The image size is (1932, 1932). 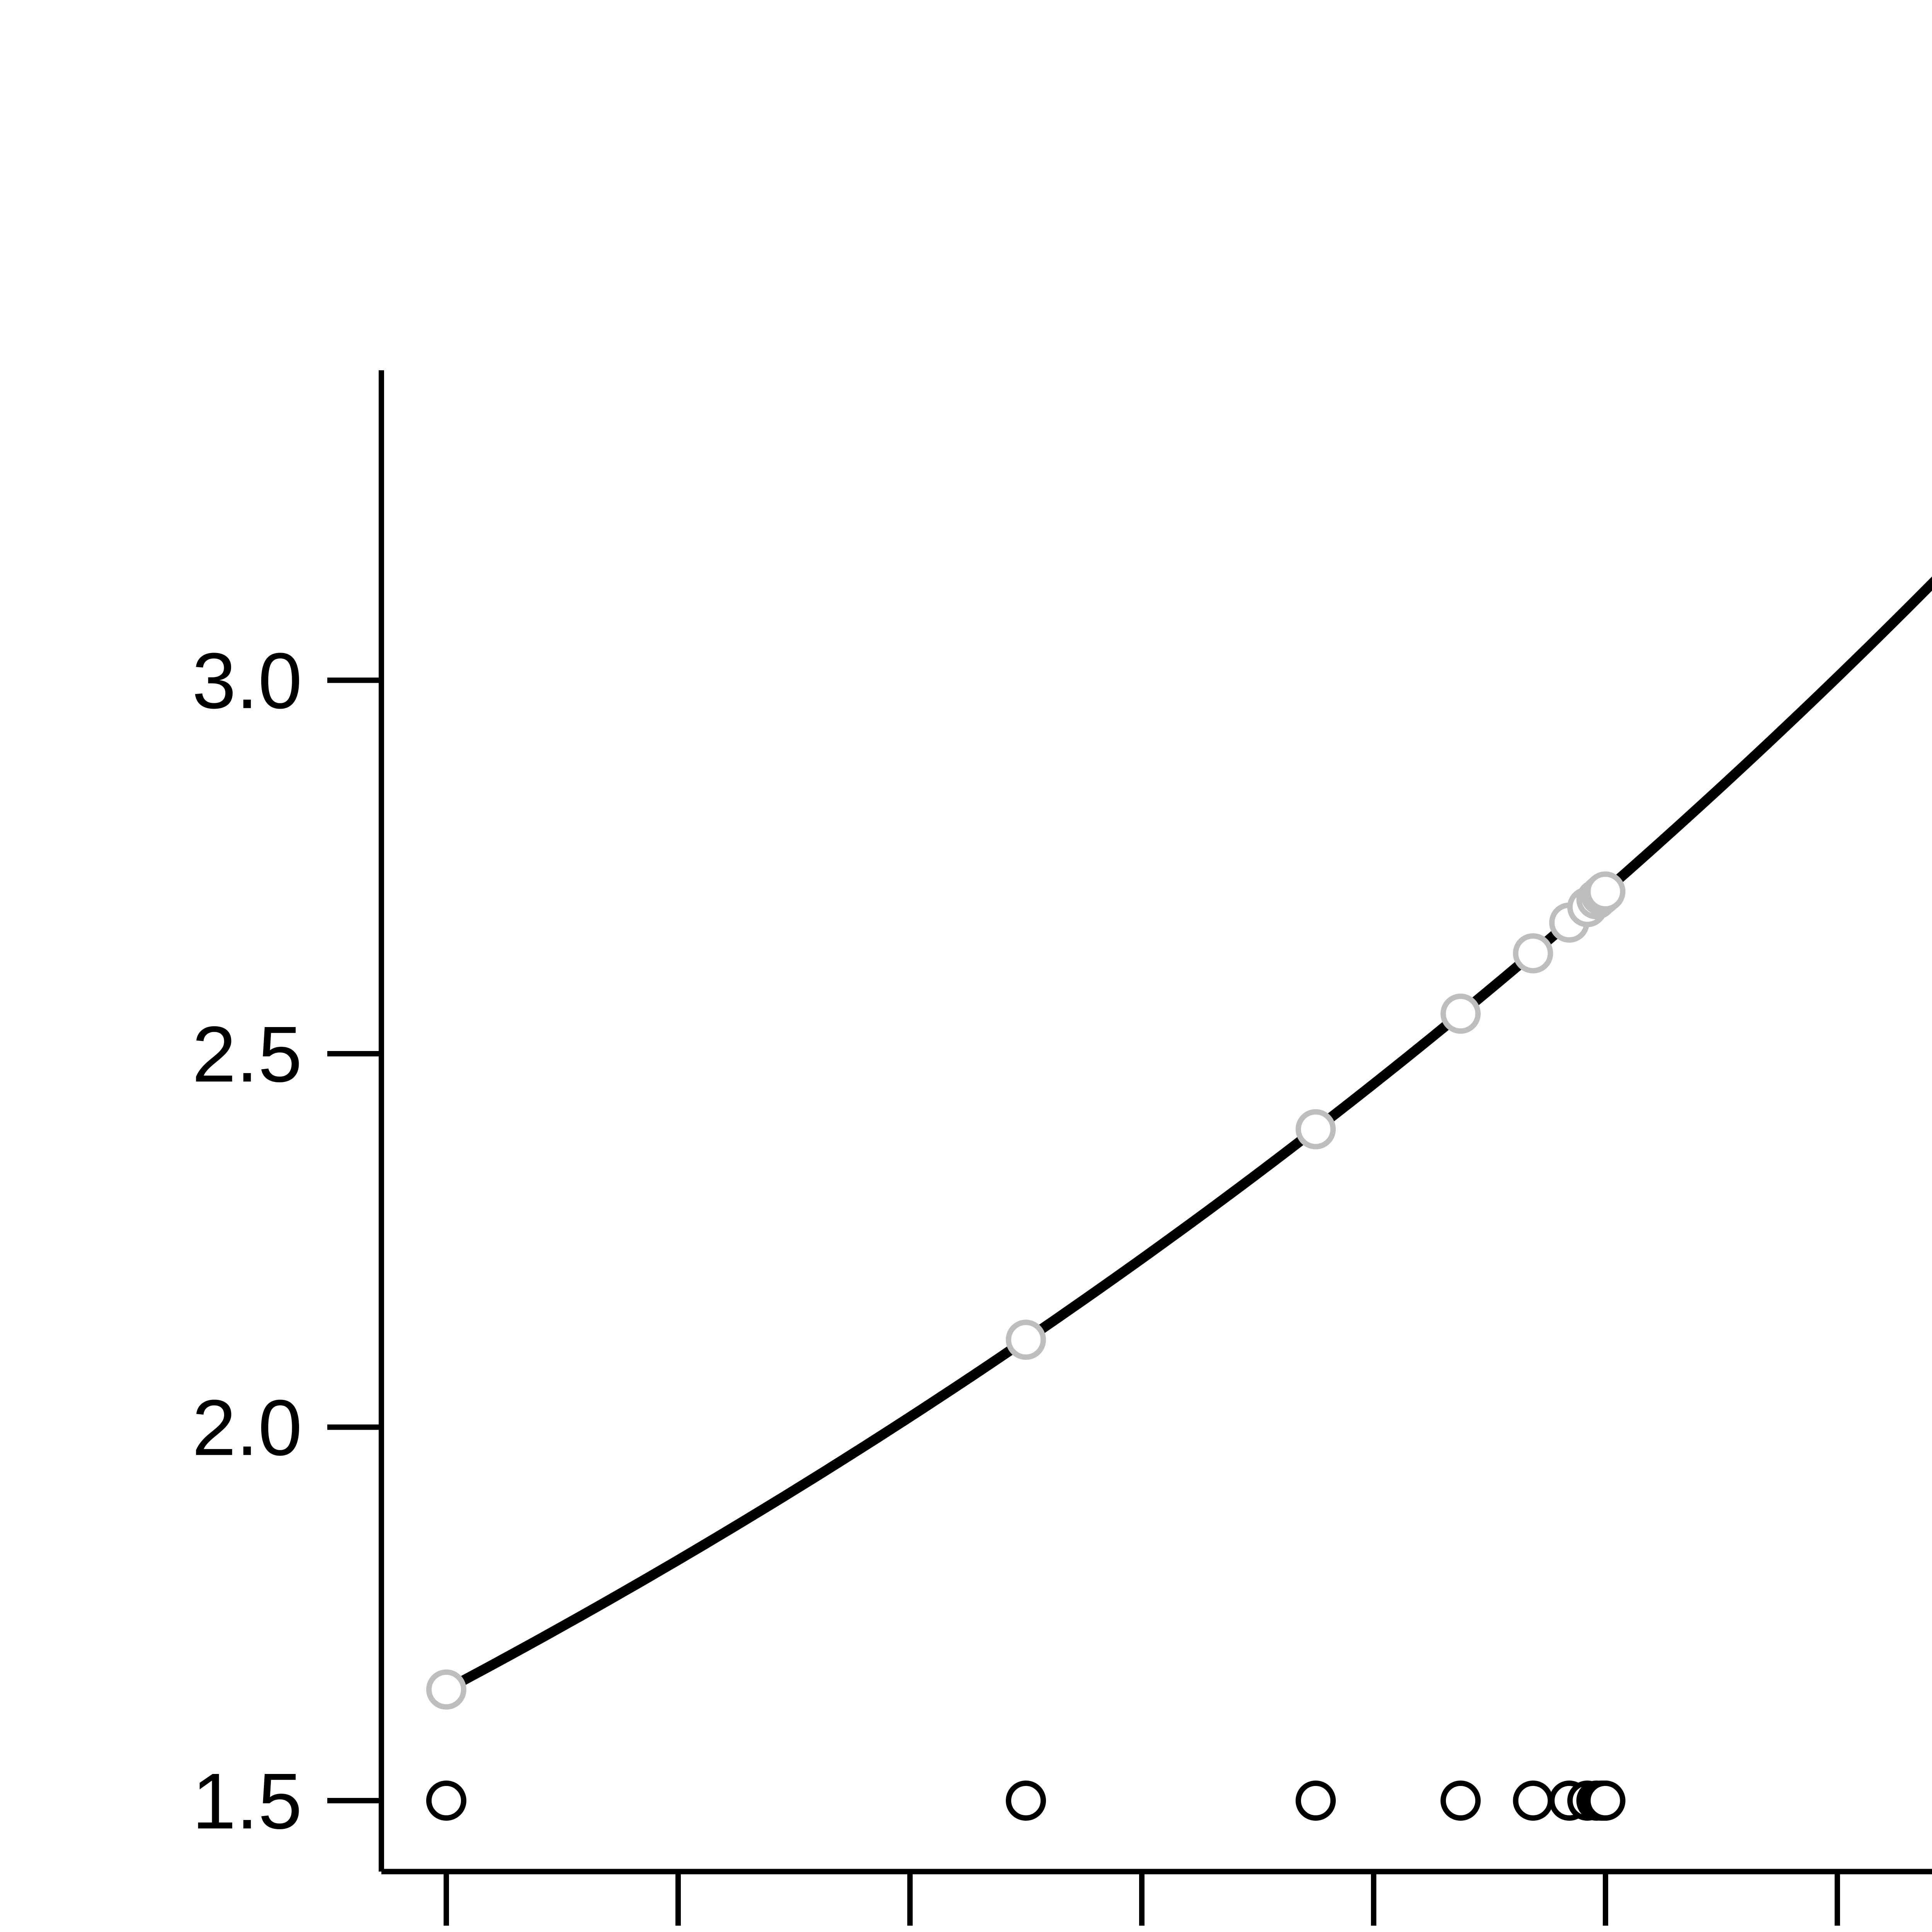 I want to click on y-axis-tick-label: 2.0, so click(x=247, y=1428).